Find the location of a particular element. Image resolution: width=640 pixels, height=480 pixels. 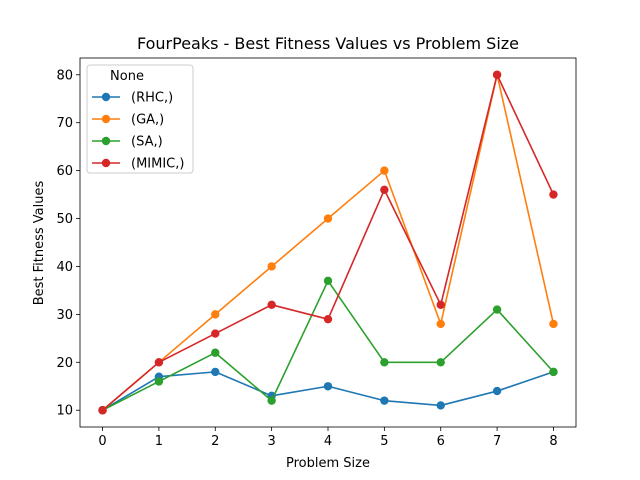

y-tick-label: 50 is located at coordinates (64, 219).